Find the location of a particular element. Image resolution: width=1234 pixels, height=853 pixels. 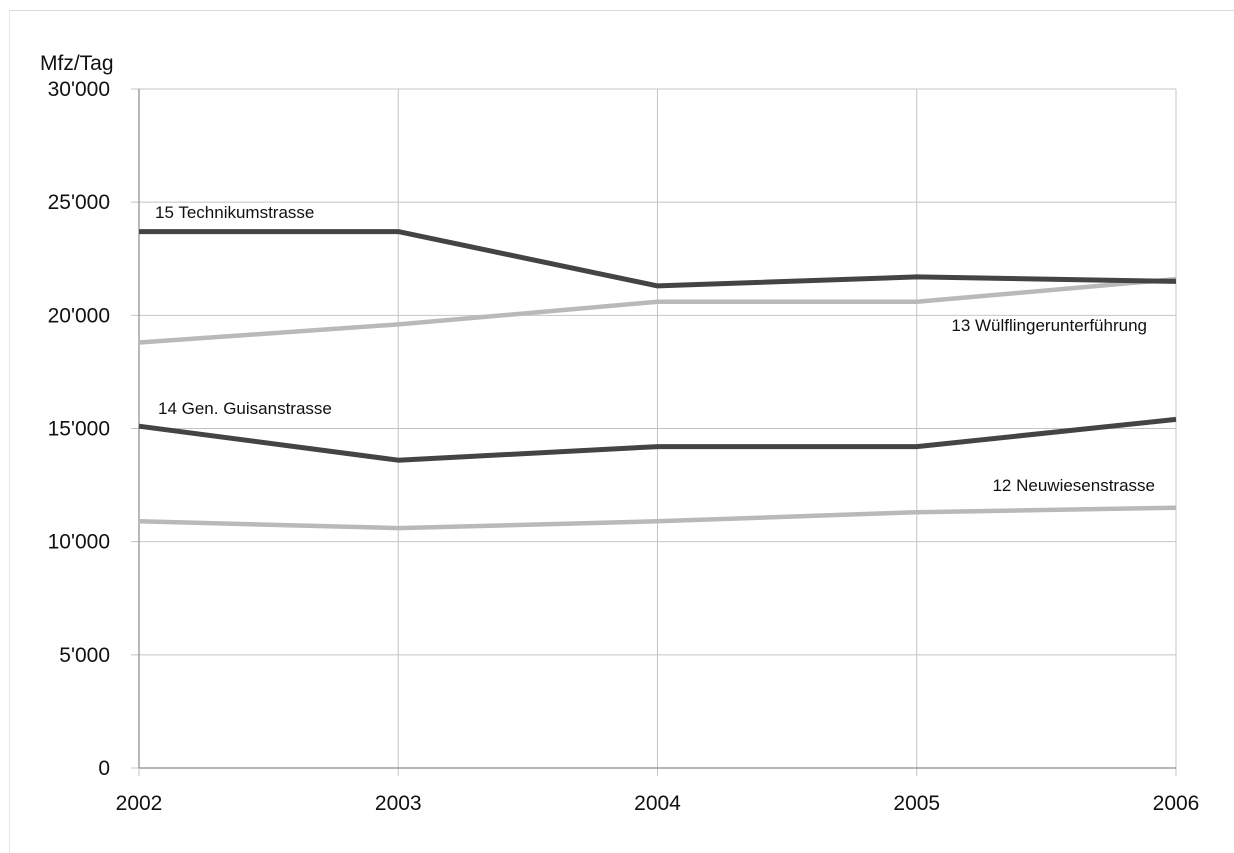

y-tick-label: 30'000 is located at coordinates (79, 89).